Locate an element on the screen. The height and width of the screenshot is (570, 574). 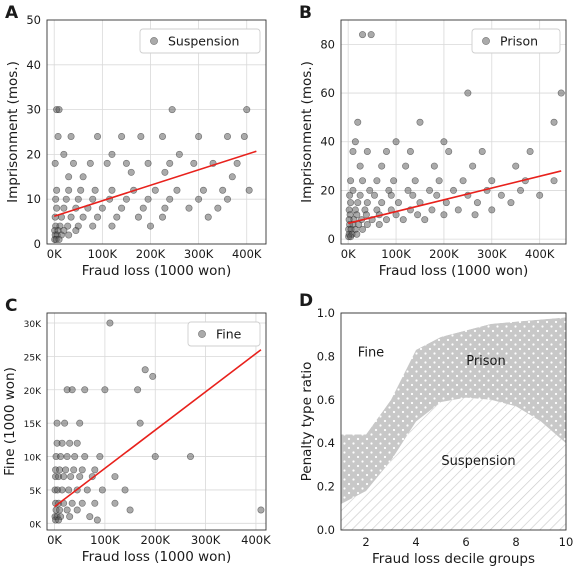
plot-frame is located at coordinates (156, 421).